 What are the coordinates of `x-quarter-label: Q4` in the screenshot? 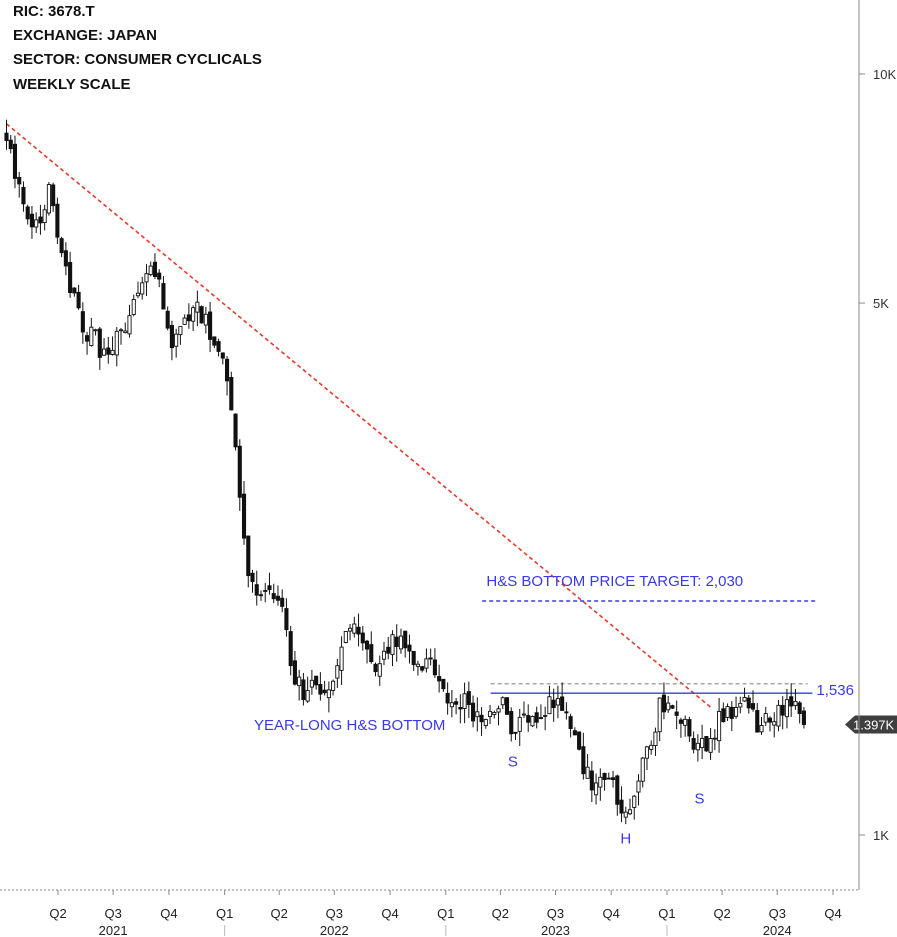 It's located at (168, 913).